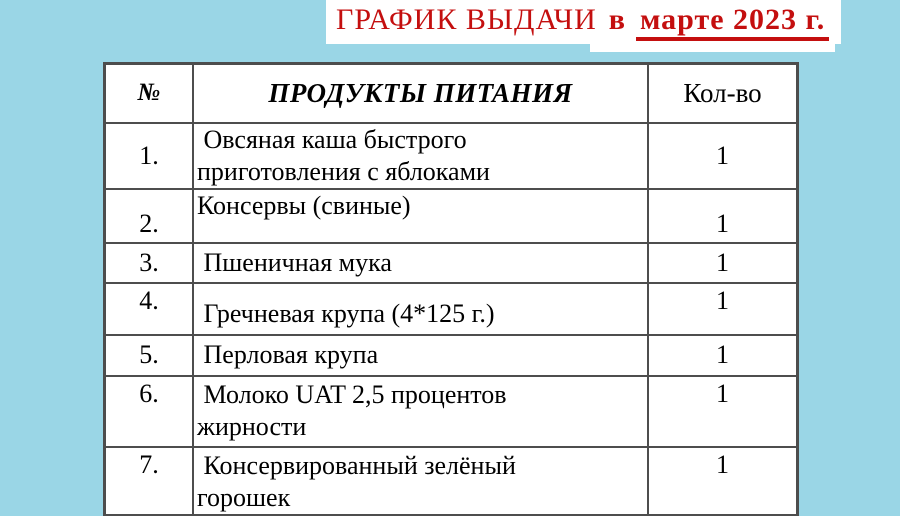 The image size is (900, 516). What do you see at coordinates (732, 22) in the screenshot?
I see `title-month-underlined: марте 2023 г.` at bounding box center [732, 22].